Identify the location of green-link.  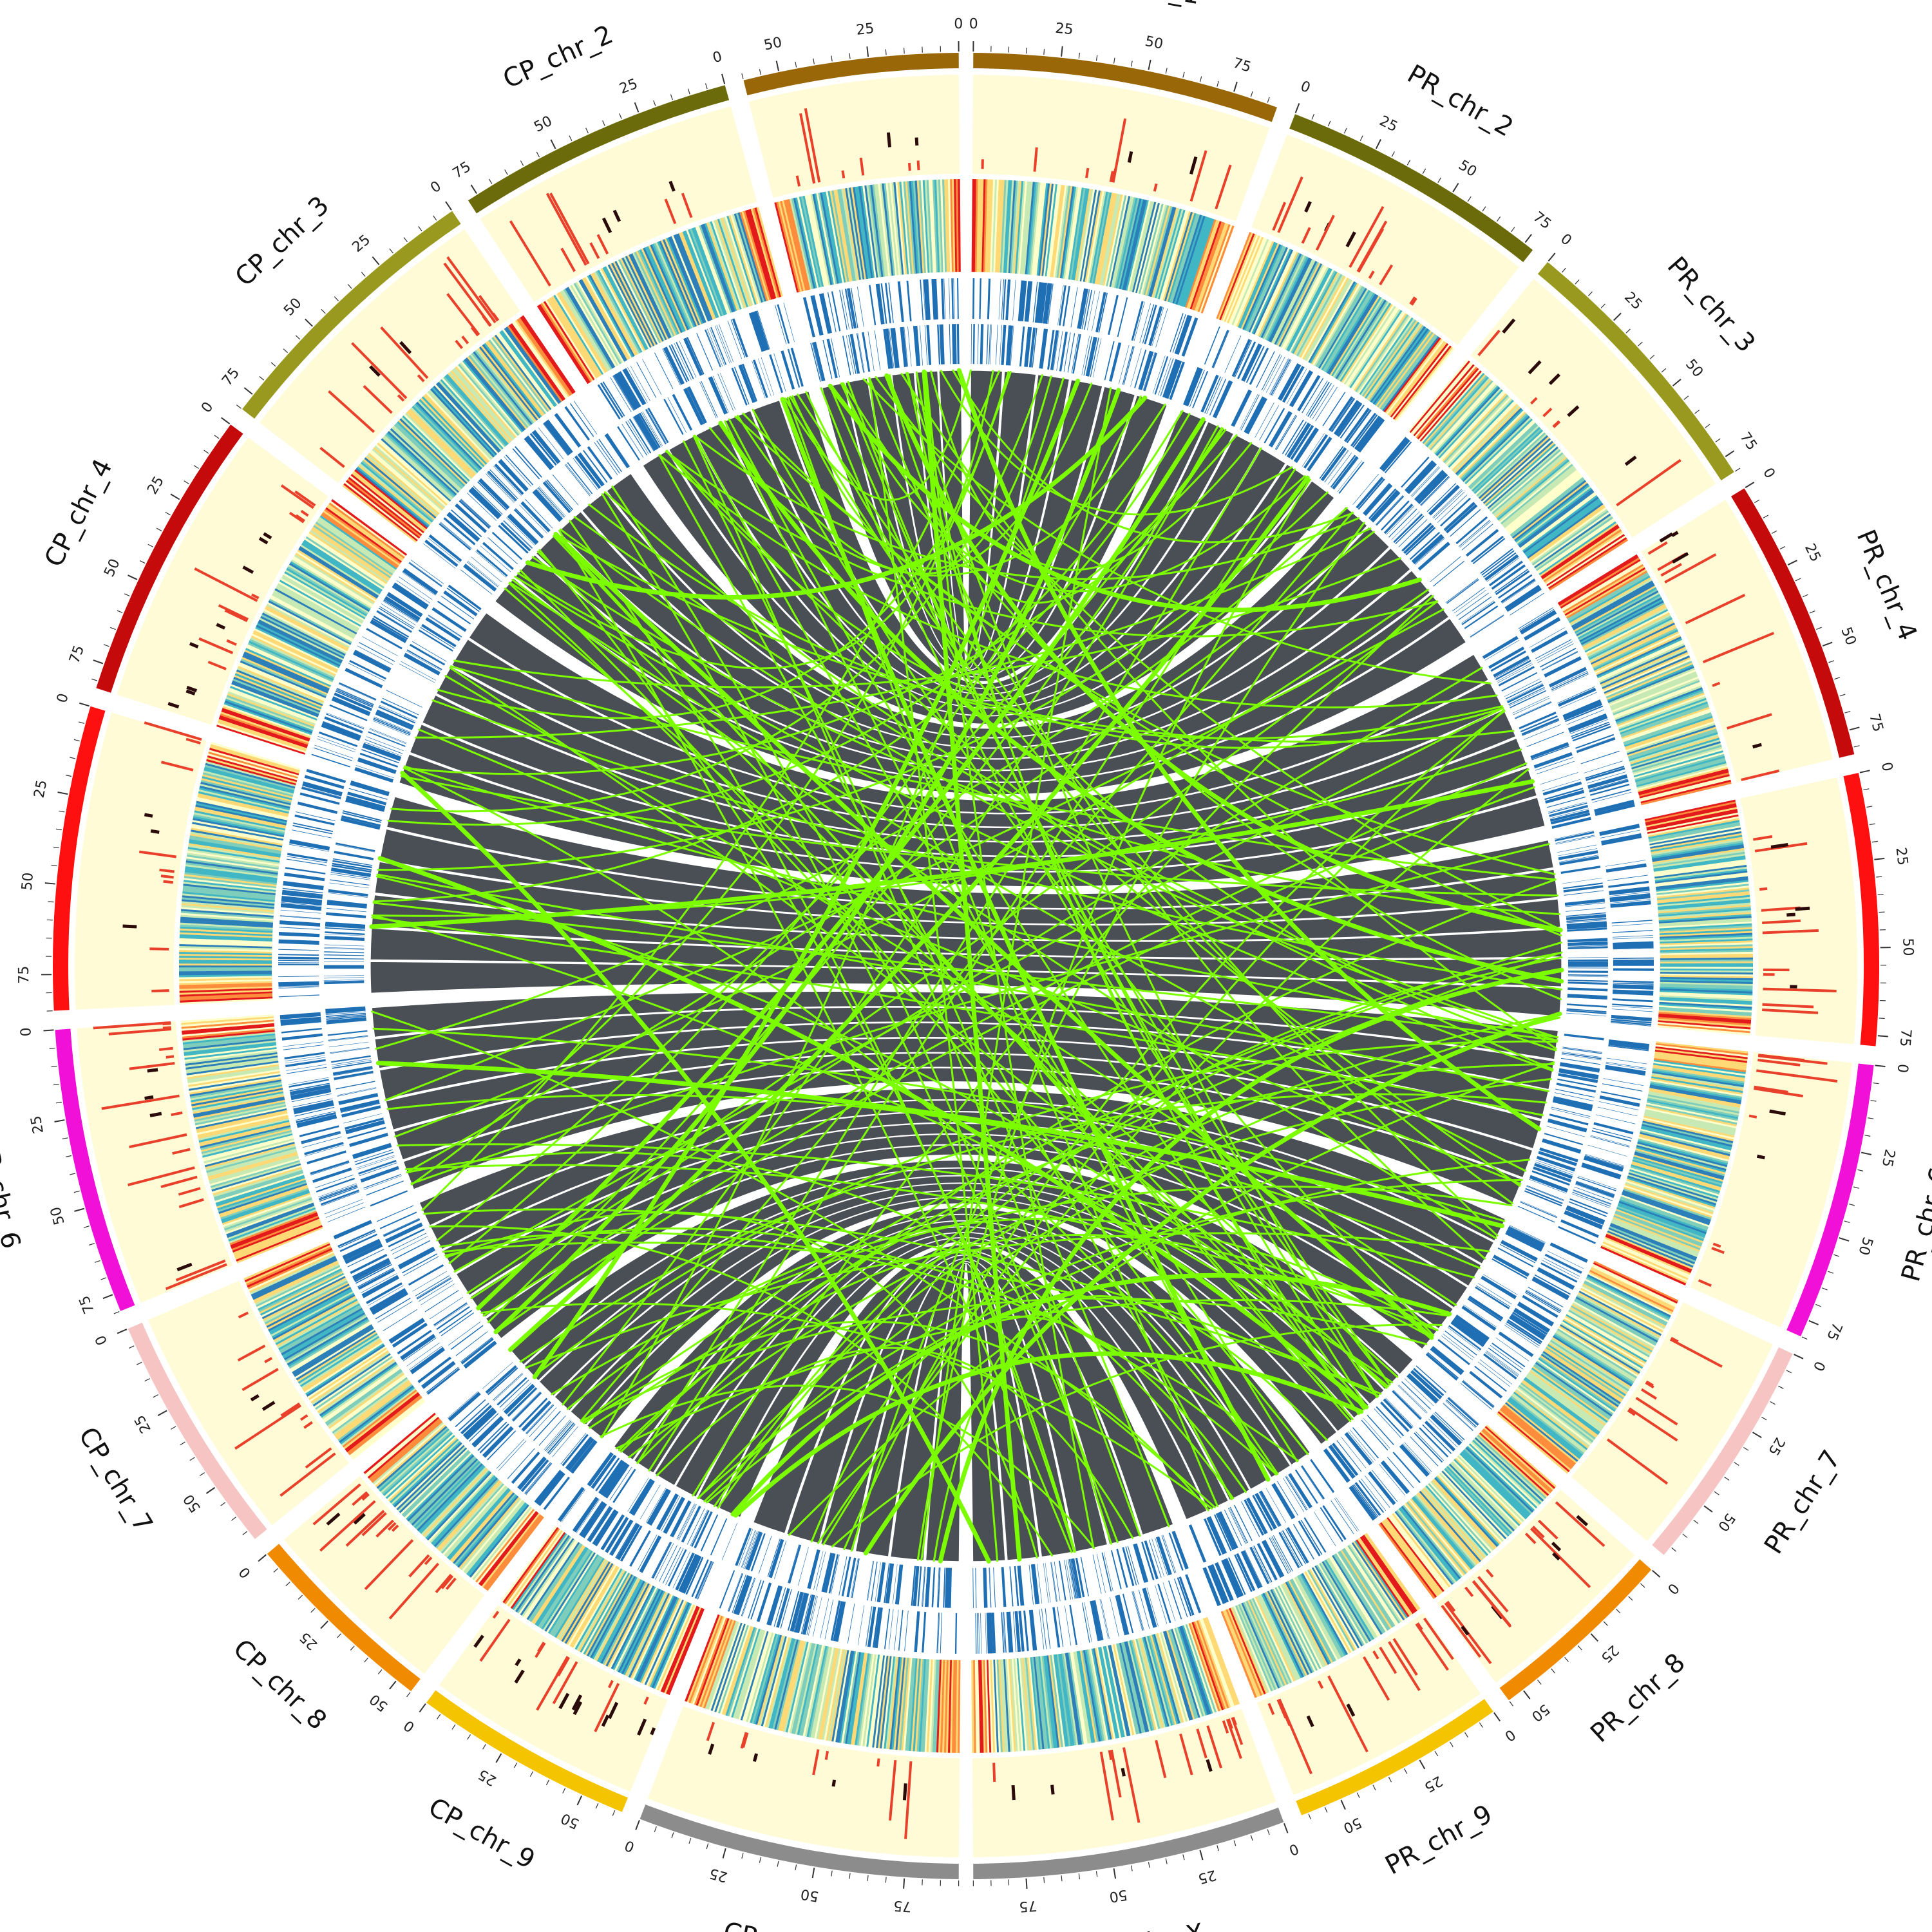
(1057, 489).